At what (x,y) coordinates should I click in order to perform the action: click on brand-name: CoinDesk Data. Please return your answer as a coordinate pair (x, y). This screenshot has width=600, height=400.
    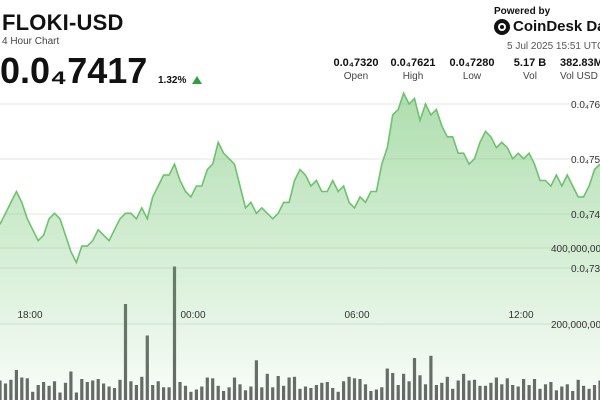
    Looking at the image, I should click on (556, 26).